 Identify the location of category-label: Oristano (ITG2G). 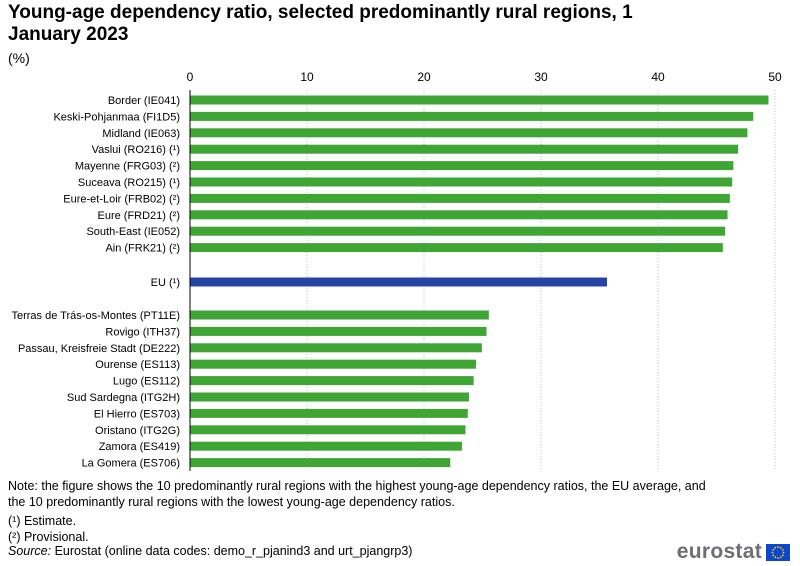
(137, 431).